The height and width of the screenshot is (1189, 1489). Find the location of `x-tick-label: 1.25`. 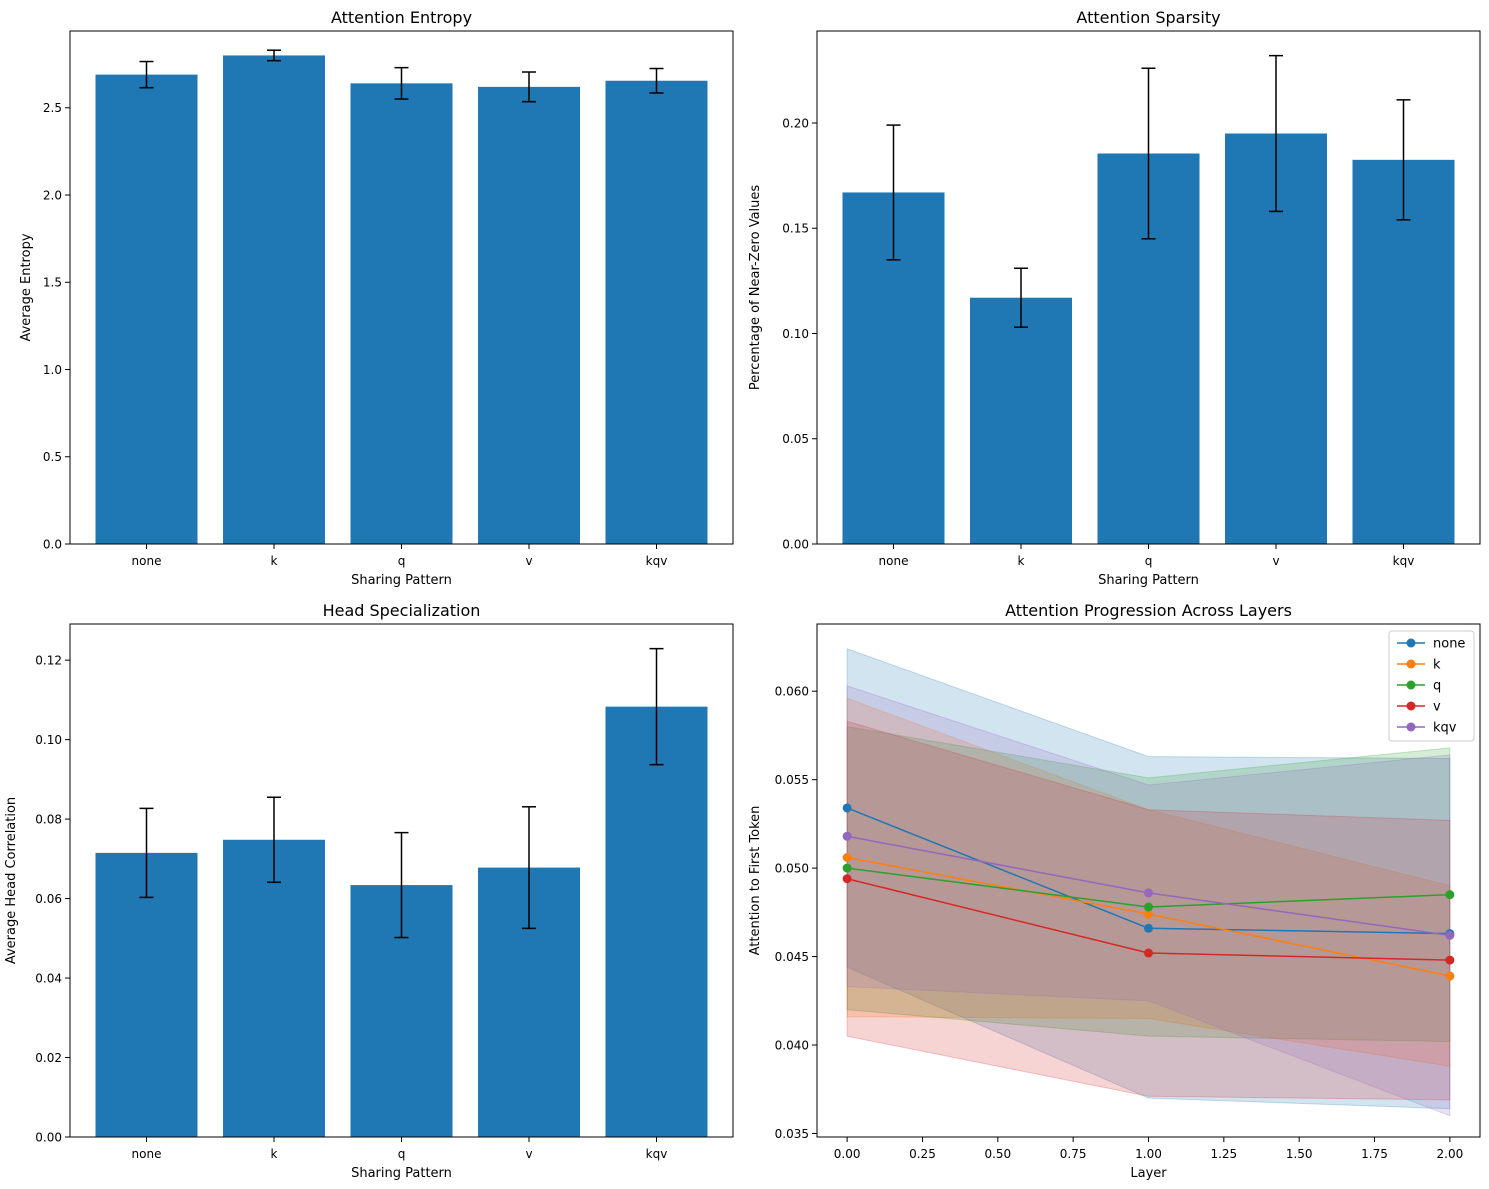

x-tick-label: 1.25 is located at coordinates (1223, 1154).